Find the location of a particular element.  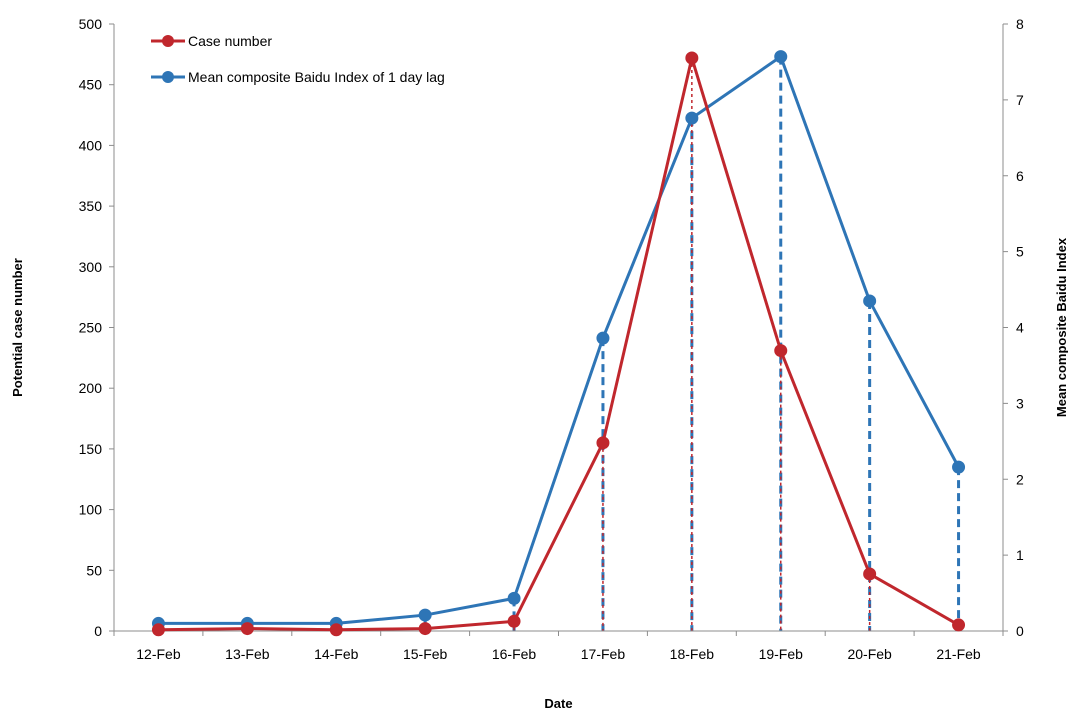

y-tick-label: 300 is located at coordinates (91, 267).